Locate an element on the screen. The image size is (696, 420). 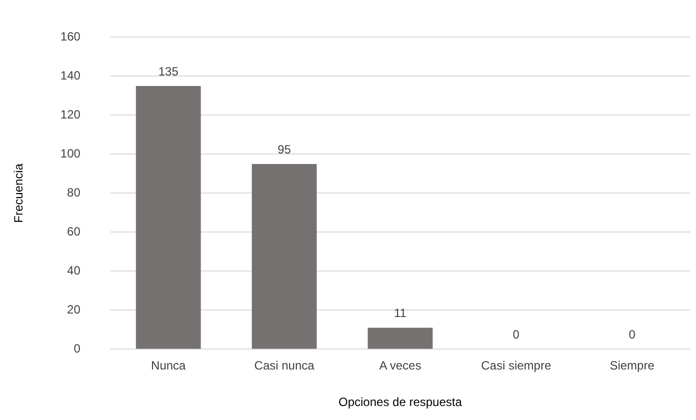
x-axis-title: Opciones de respuesta is located at coordinates (400, 402).